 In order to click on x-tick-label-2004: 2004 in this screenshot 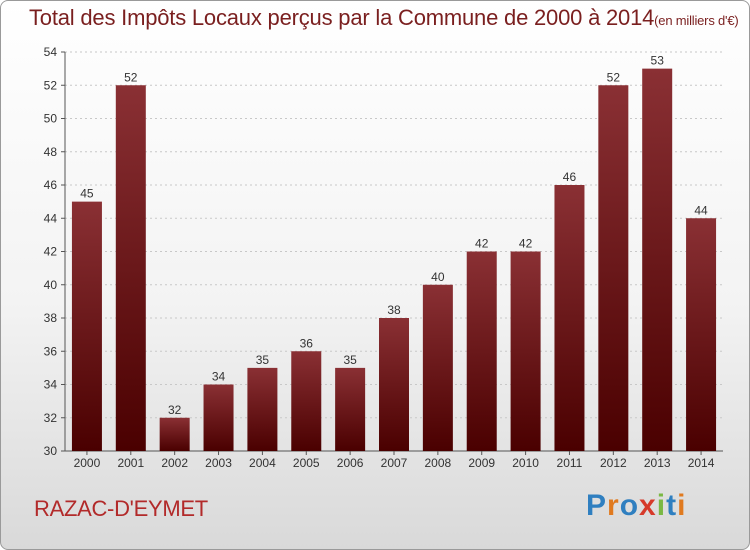, I will do `click(262, 463)`.